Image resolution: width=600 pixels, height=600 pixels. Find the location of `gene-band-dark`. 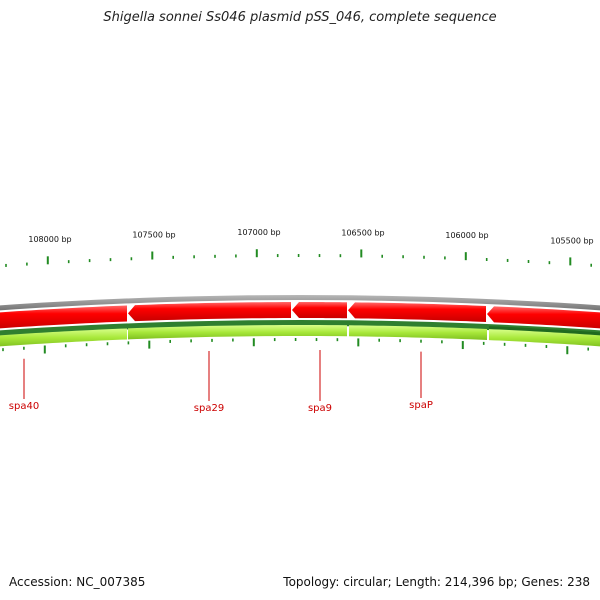

gene-band-dark is located at coordinates (300, 328).